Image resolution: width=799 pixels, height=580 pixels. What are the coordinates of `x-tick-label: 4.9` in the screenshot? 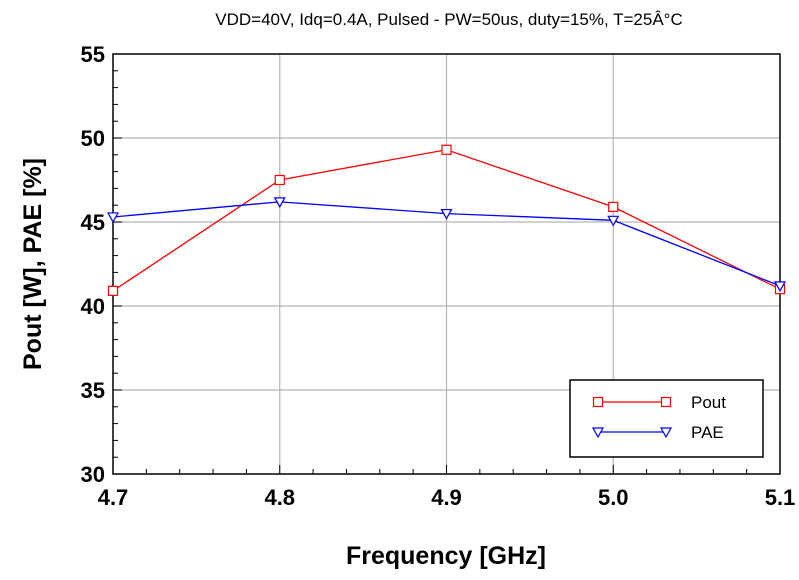 It's located at (446, 497).